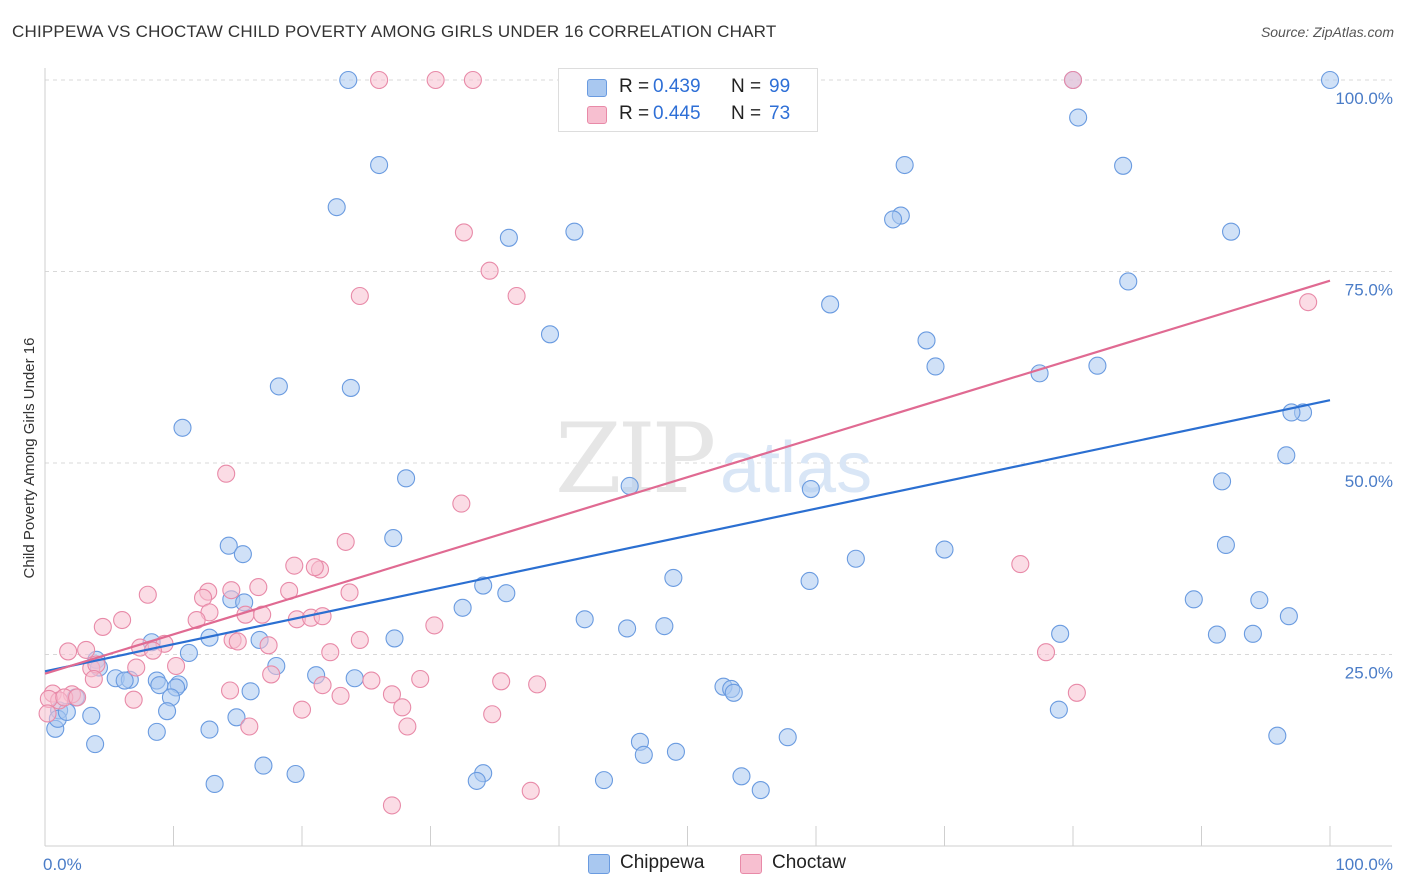 This screenshot has height=892, width=1406. I want to click on y-tick-label: 75.0%, so click(1369, 290).